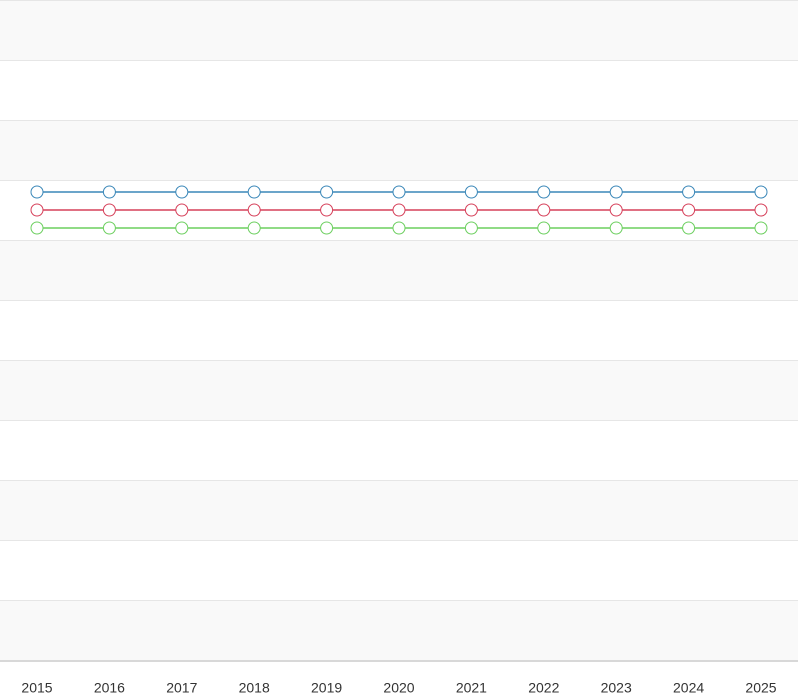 Image resolution: width=798 pixels, height=695 pixels. Describe the element at coordinates (543, 687) in the screenshot. I see `x-tick-label: 2022` at that location.